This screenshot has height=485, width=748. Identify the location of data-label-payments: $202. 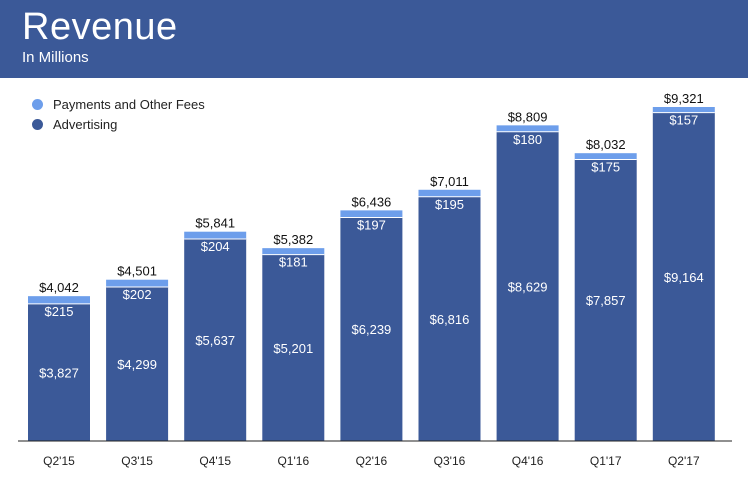
(137, 294).